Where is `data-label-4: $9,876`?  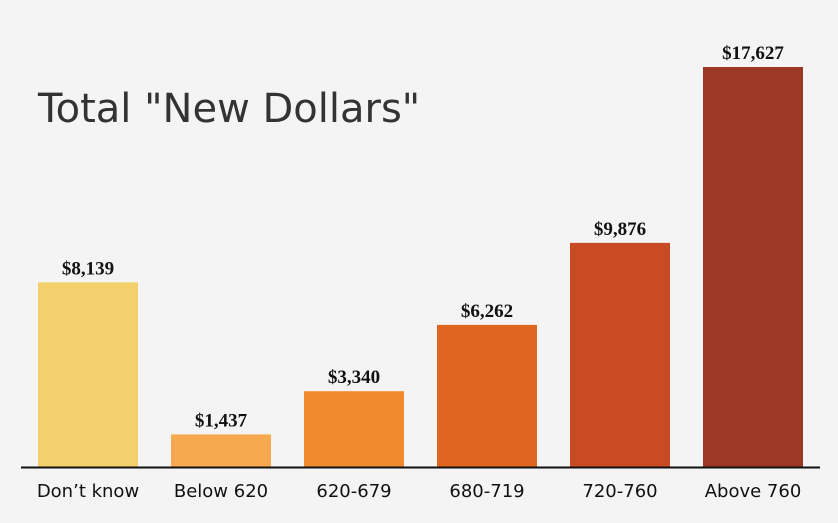
data-label-4: $9,876 is located at coordinates (620, 229).